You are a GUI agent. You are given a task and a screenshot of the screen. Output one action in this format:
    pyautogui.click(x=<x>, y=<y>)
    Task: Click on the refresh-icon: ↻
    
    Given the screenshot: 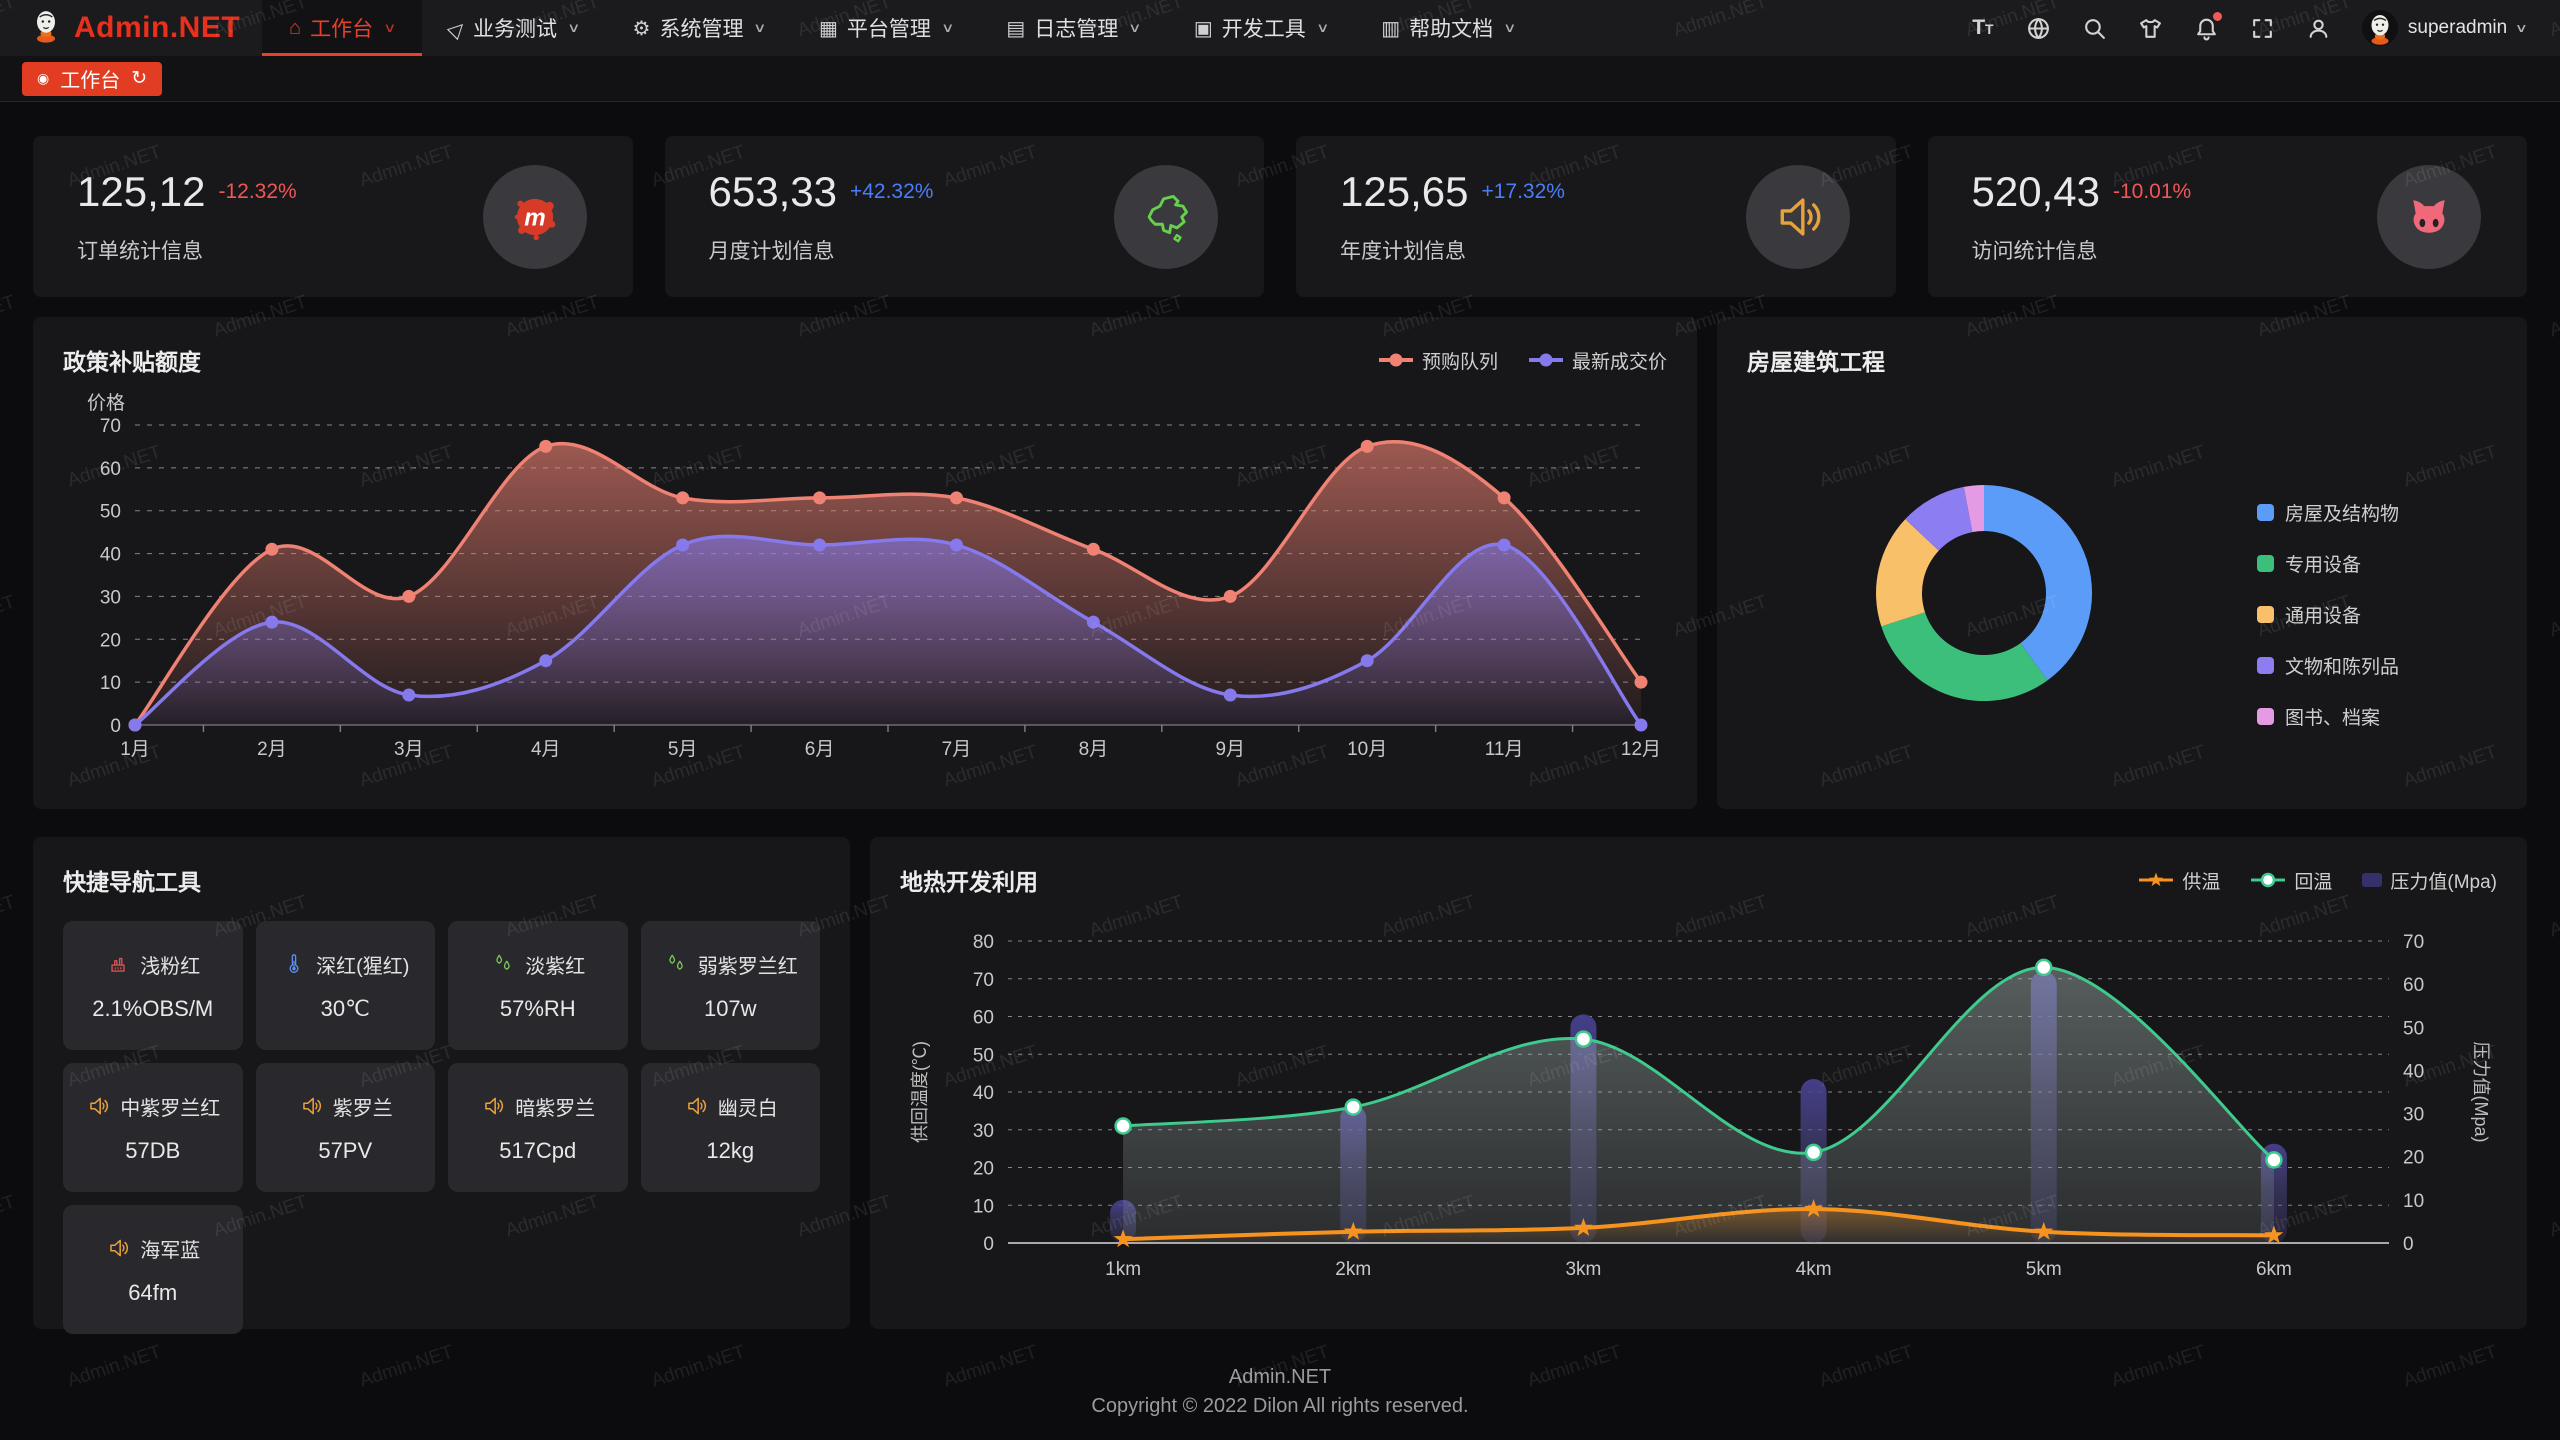 What is the action you would take?
    pyautogui.click(x=139, y=78)
    